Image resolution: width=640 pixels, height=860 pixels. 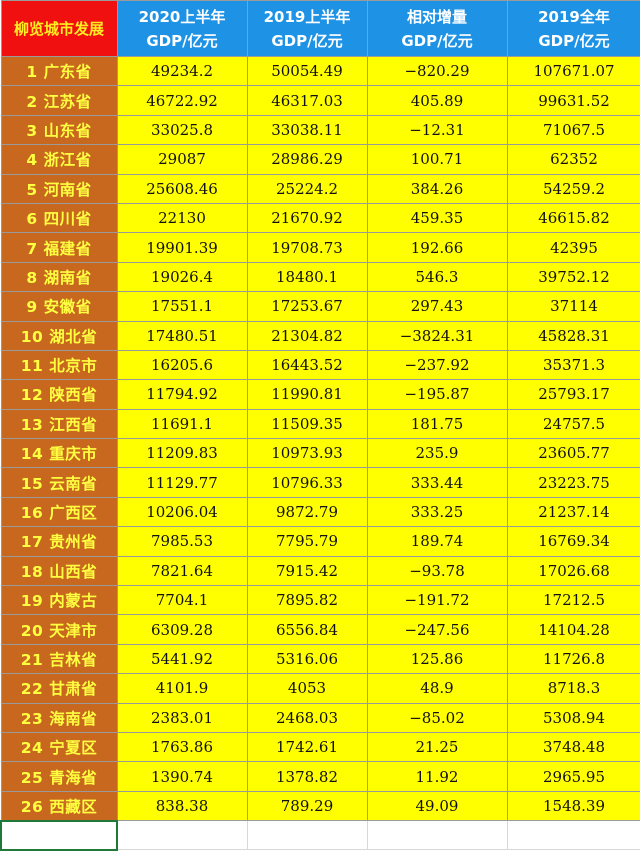 What do you see at coordinates (307, 717) in the screenshot?
I see `cell-h1-2019: 2468.03` at bounding box center [307, 717].